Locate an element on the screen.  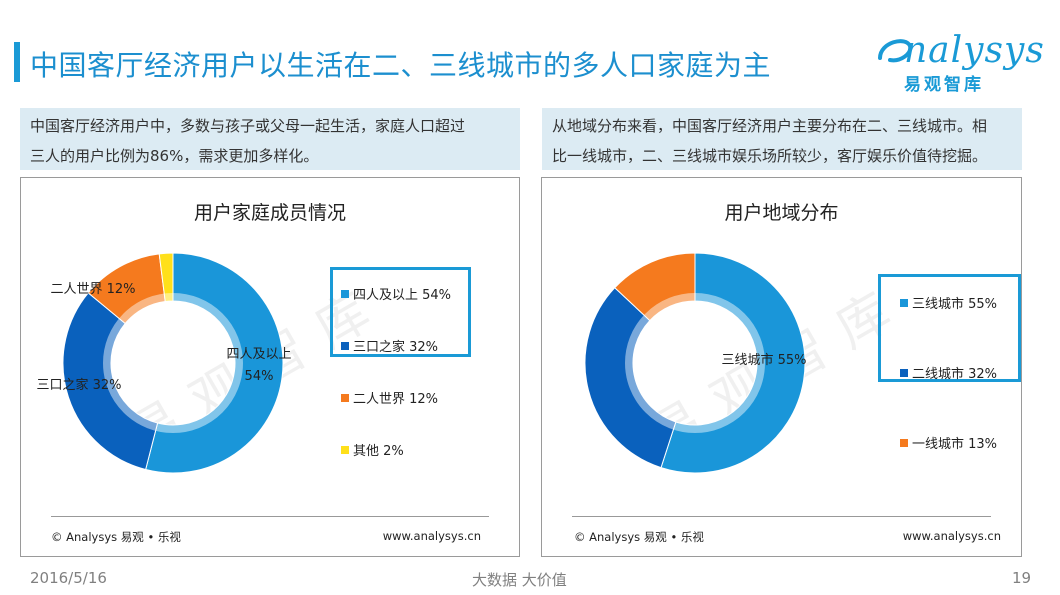
data-label-2: 二人世界 12% is located at coordinates (92, 289).